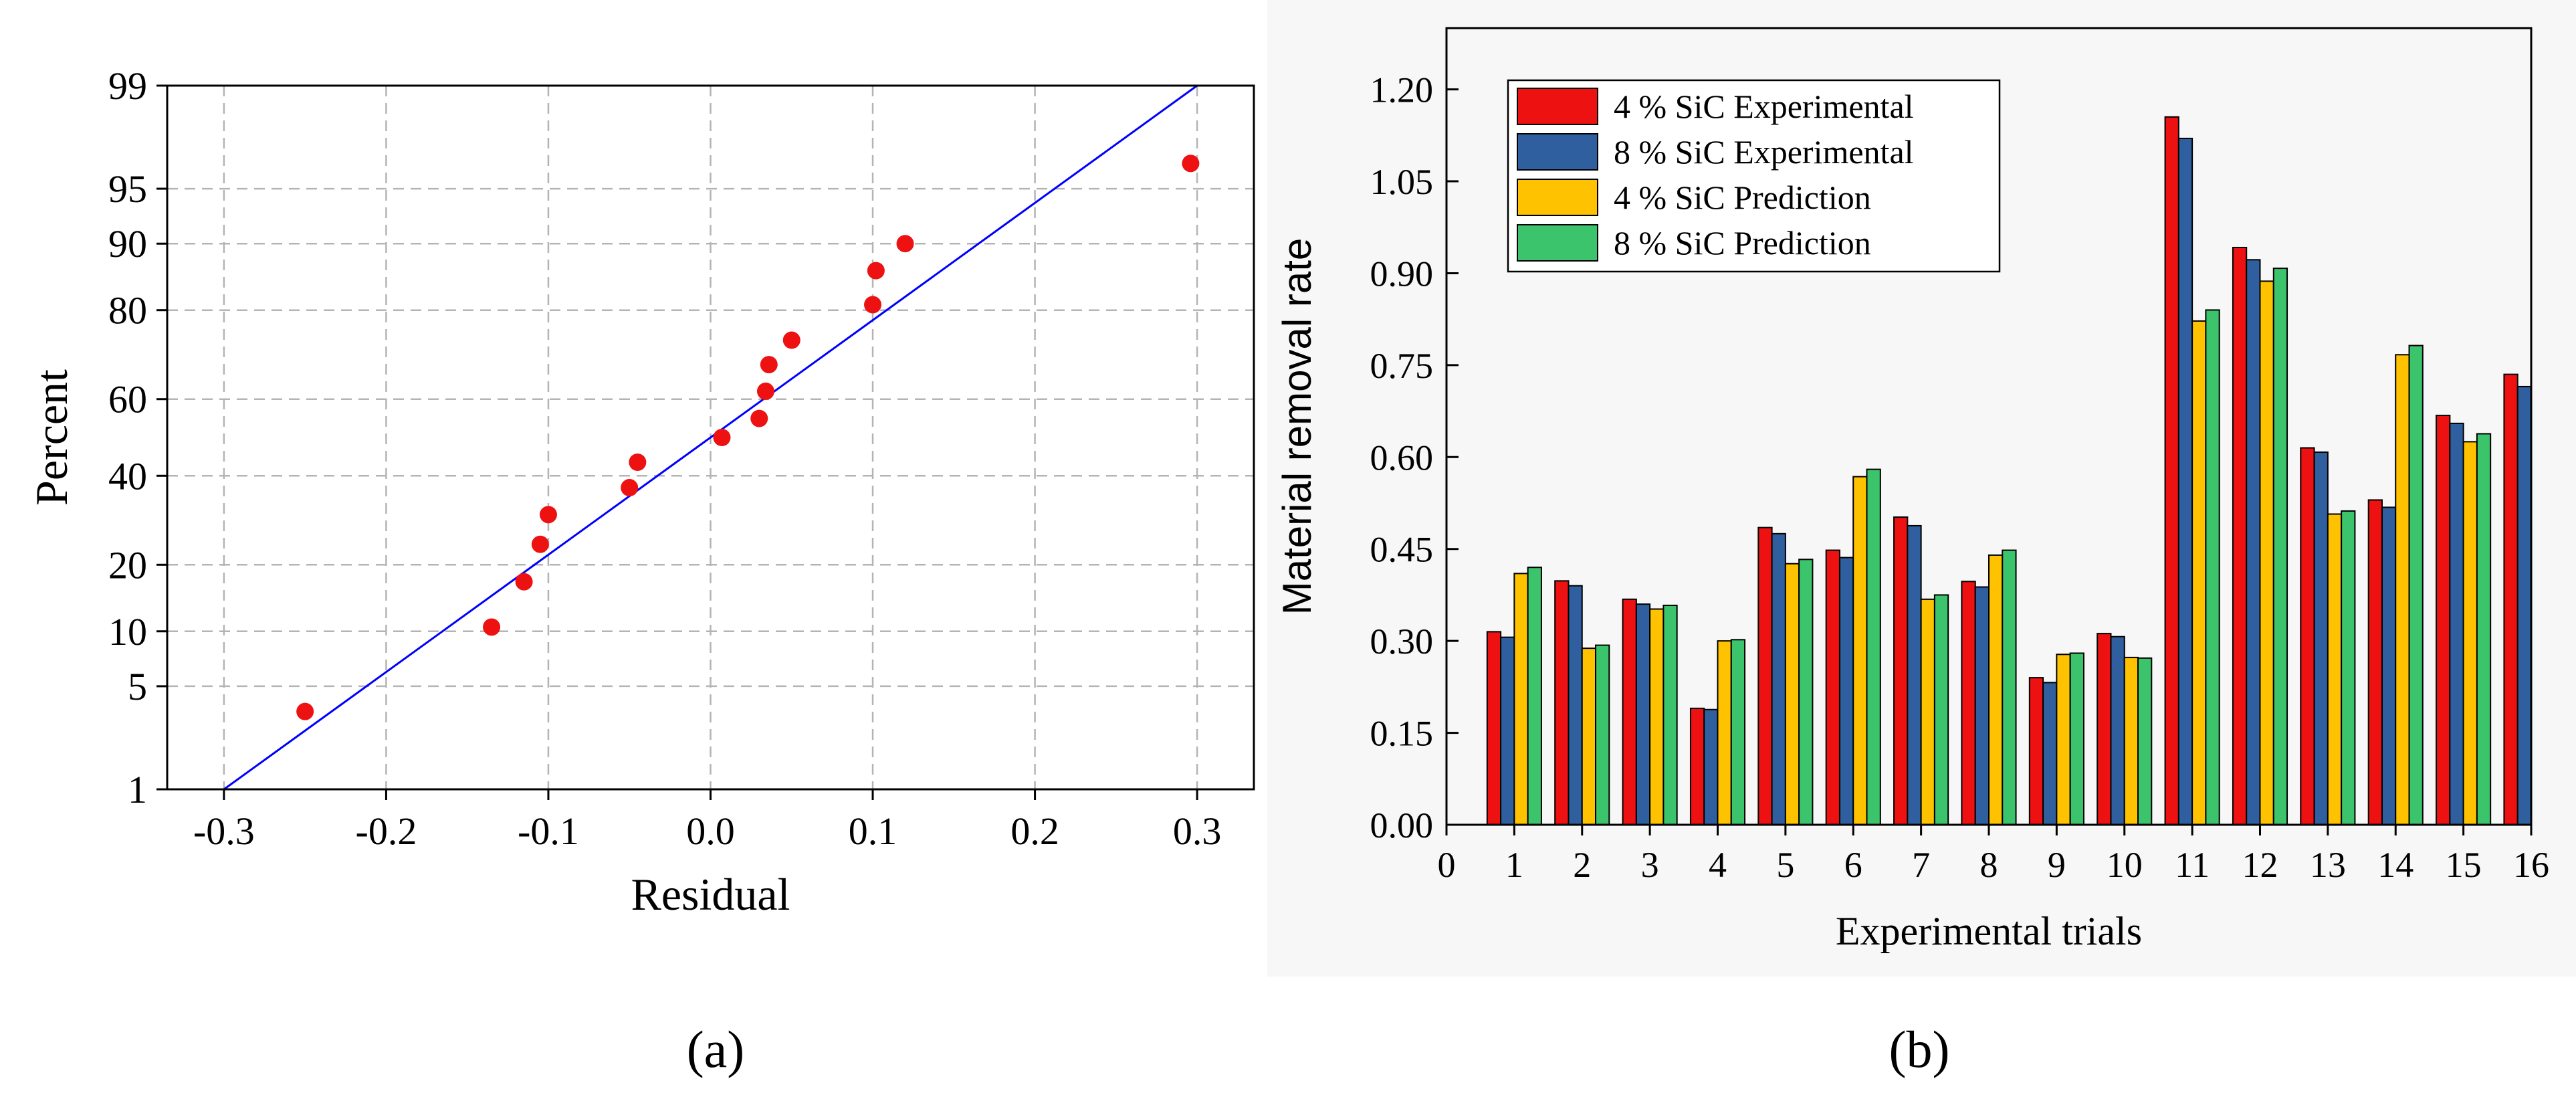 Image resolution: width=2576 pixels, height=1095 pixels. What do you see at coordinates (2395, 865) in the screenshot?
I see `x-tick-label: 14` at bounding box center [2395, 865].